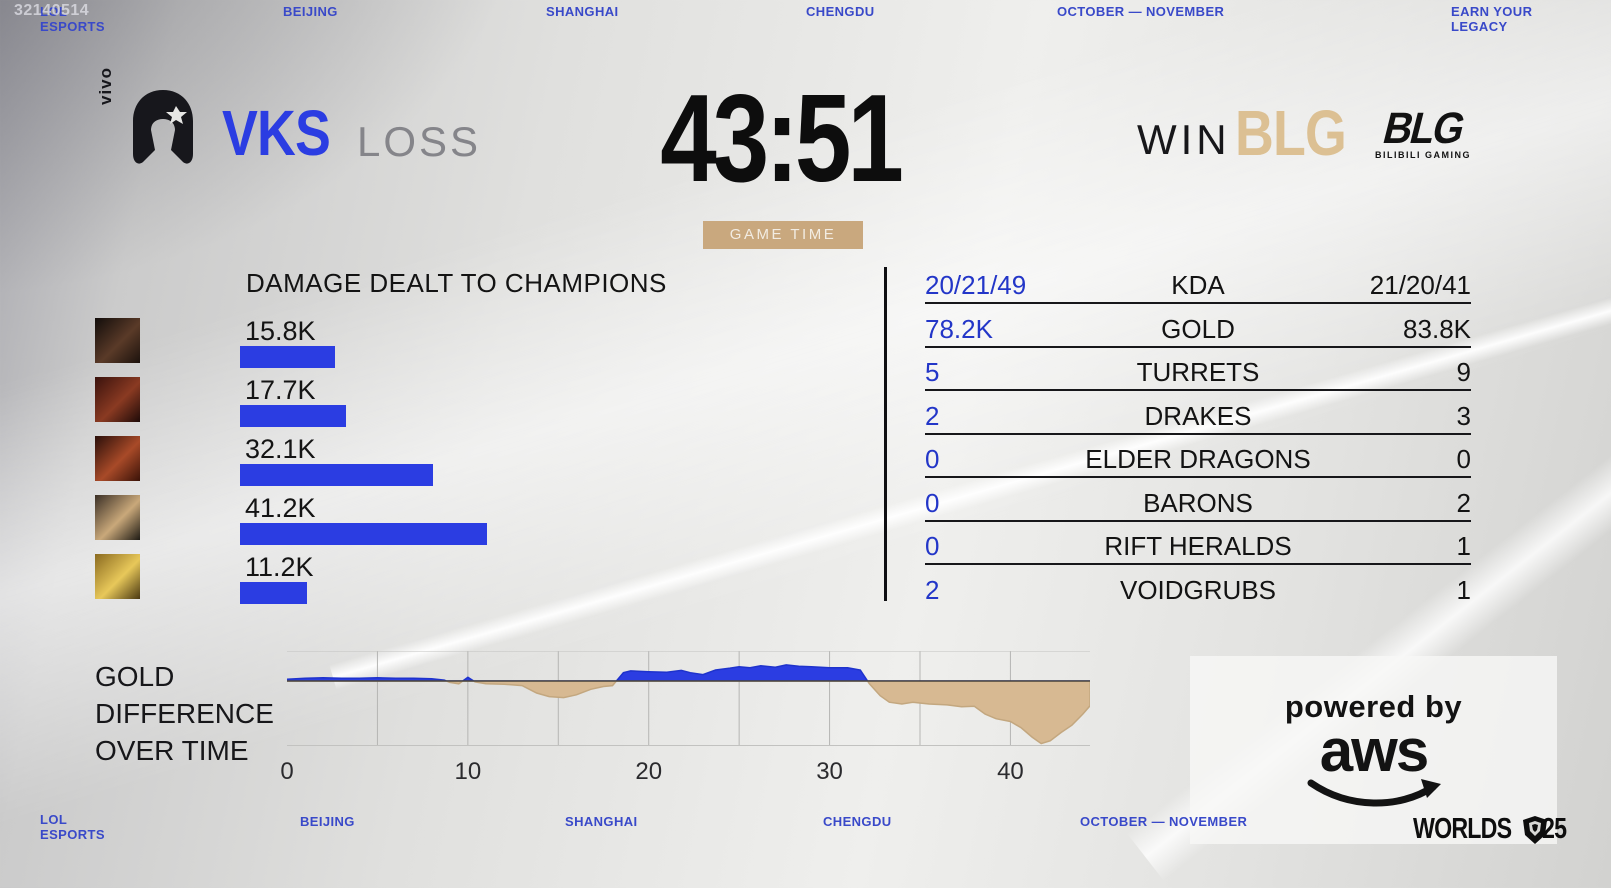  I want to click on vivo-sponsor-logo: vivo, so click(105, 85).